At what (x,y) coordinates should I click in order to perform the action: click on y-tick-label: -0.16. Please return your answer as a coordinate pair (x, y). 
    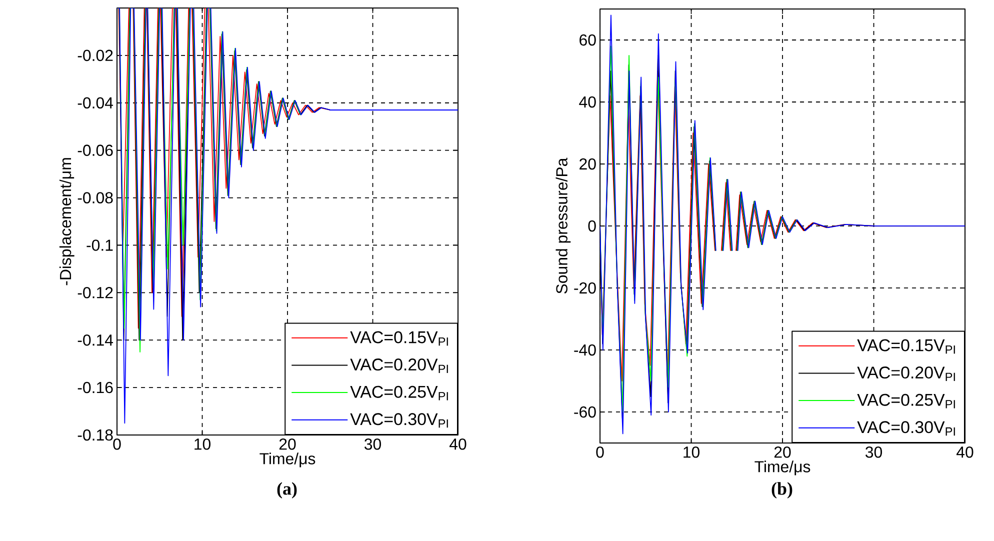
    Looking at the image, I should click on (95, 388).